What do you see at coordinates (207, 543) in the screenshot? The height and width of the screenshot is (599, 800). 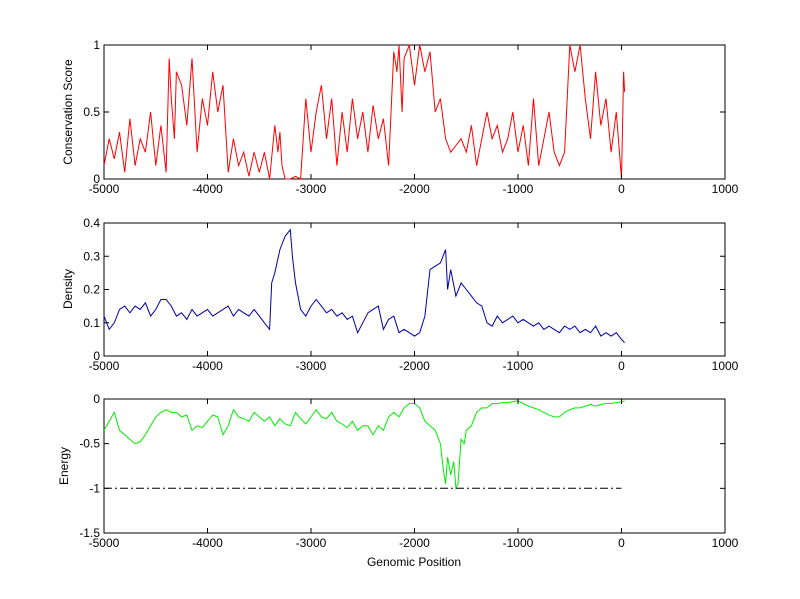 I see `energy-xtick-label: -4000` at bounding box center [207, 543].